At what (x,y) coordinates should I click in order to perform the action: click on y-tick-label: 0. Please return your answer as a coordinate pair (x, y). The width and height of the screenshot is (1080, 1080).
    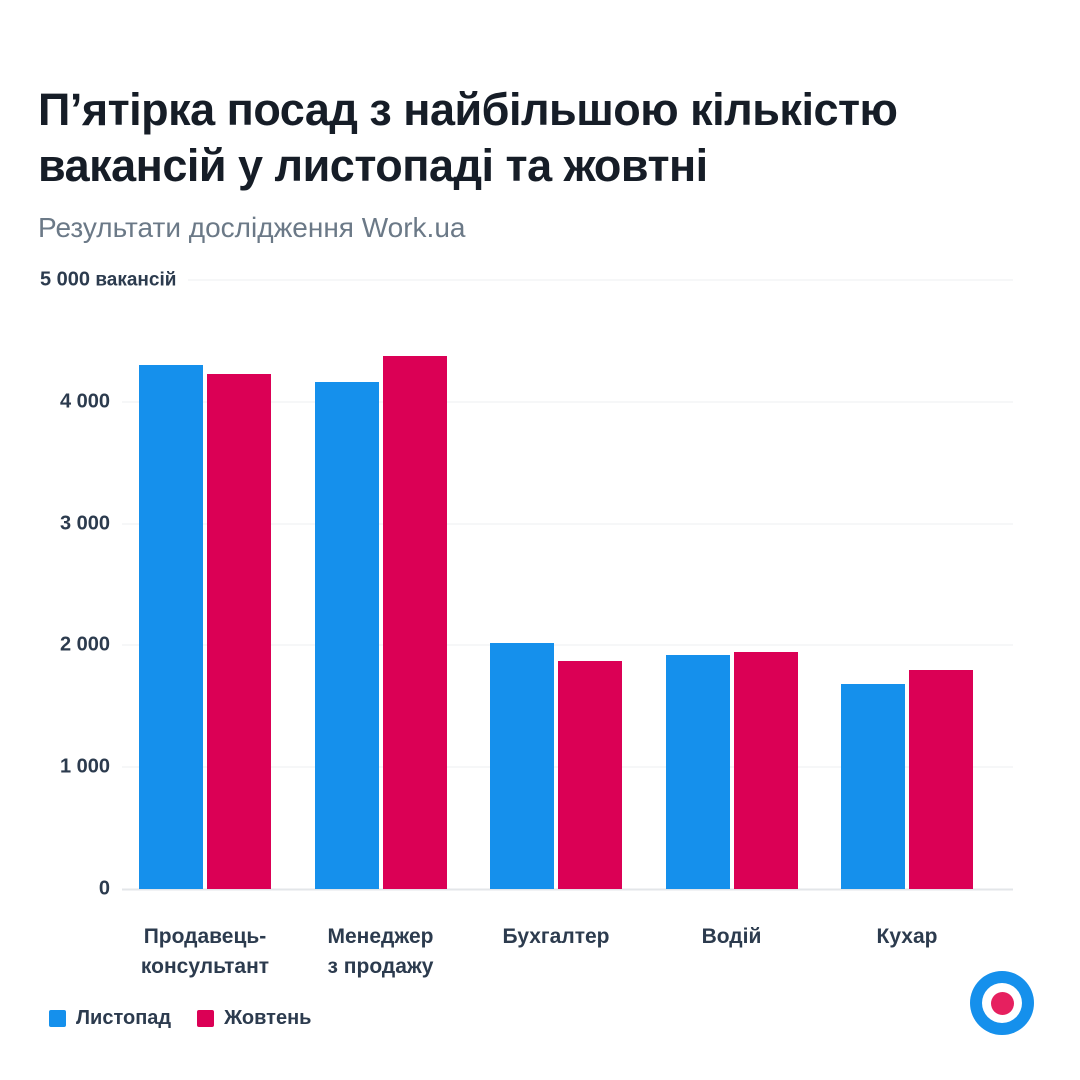
    Looking at the image, I should click on (104, 888).